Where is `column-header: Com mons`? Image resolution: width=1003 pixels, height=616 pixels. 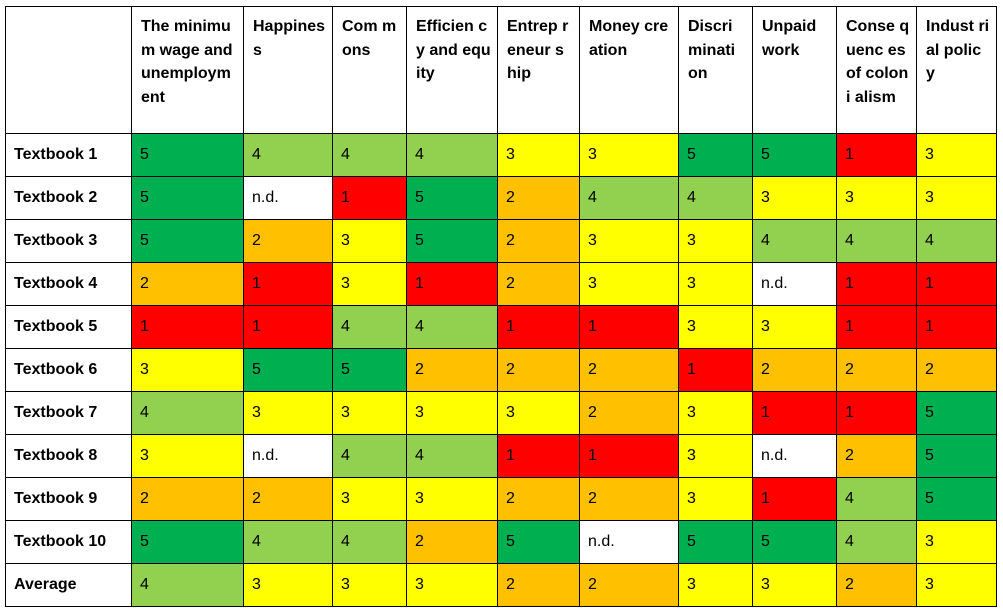 column-header: Com mons is located at coordinates (369, 70).